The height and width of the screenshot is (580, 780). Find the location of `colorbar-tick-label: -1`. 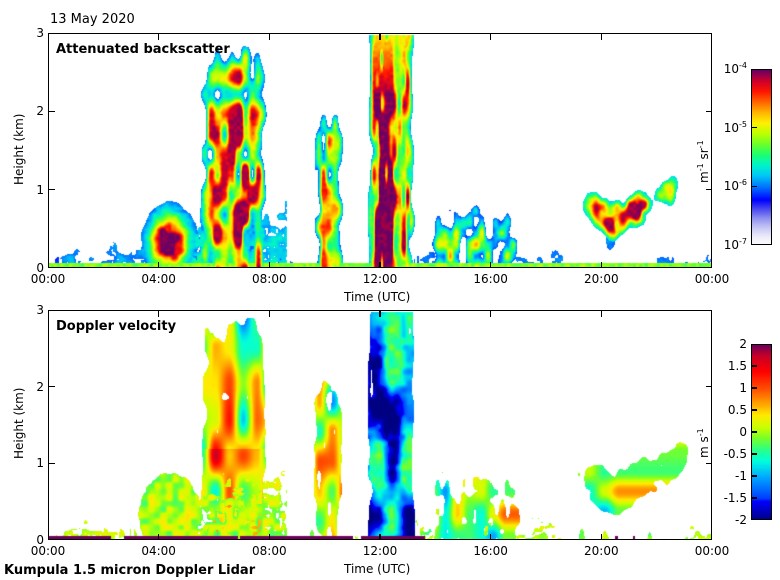

colorbar-tick-label: -1 is located at coordinates (741, 476).